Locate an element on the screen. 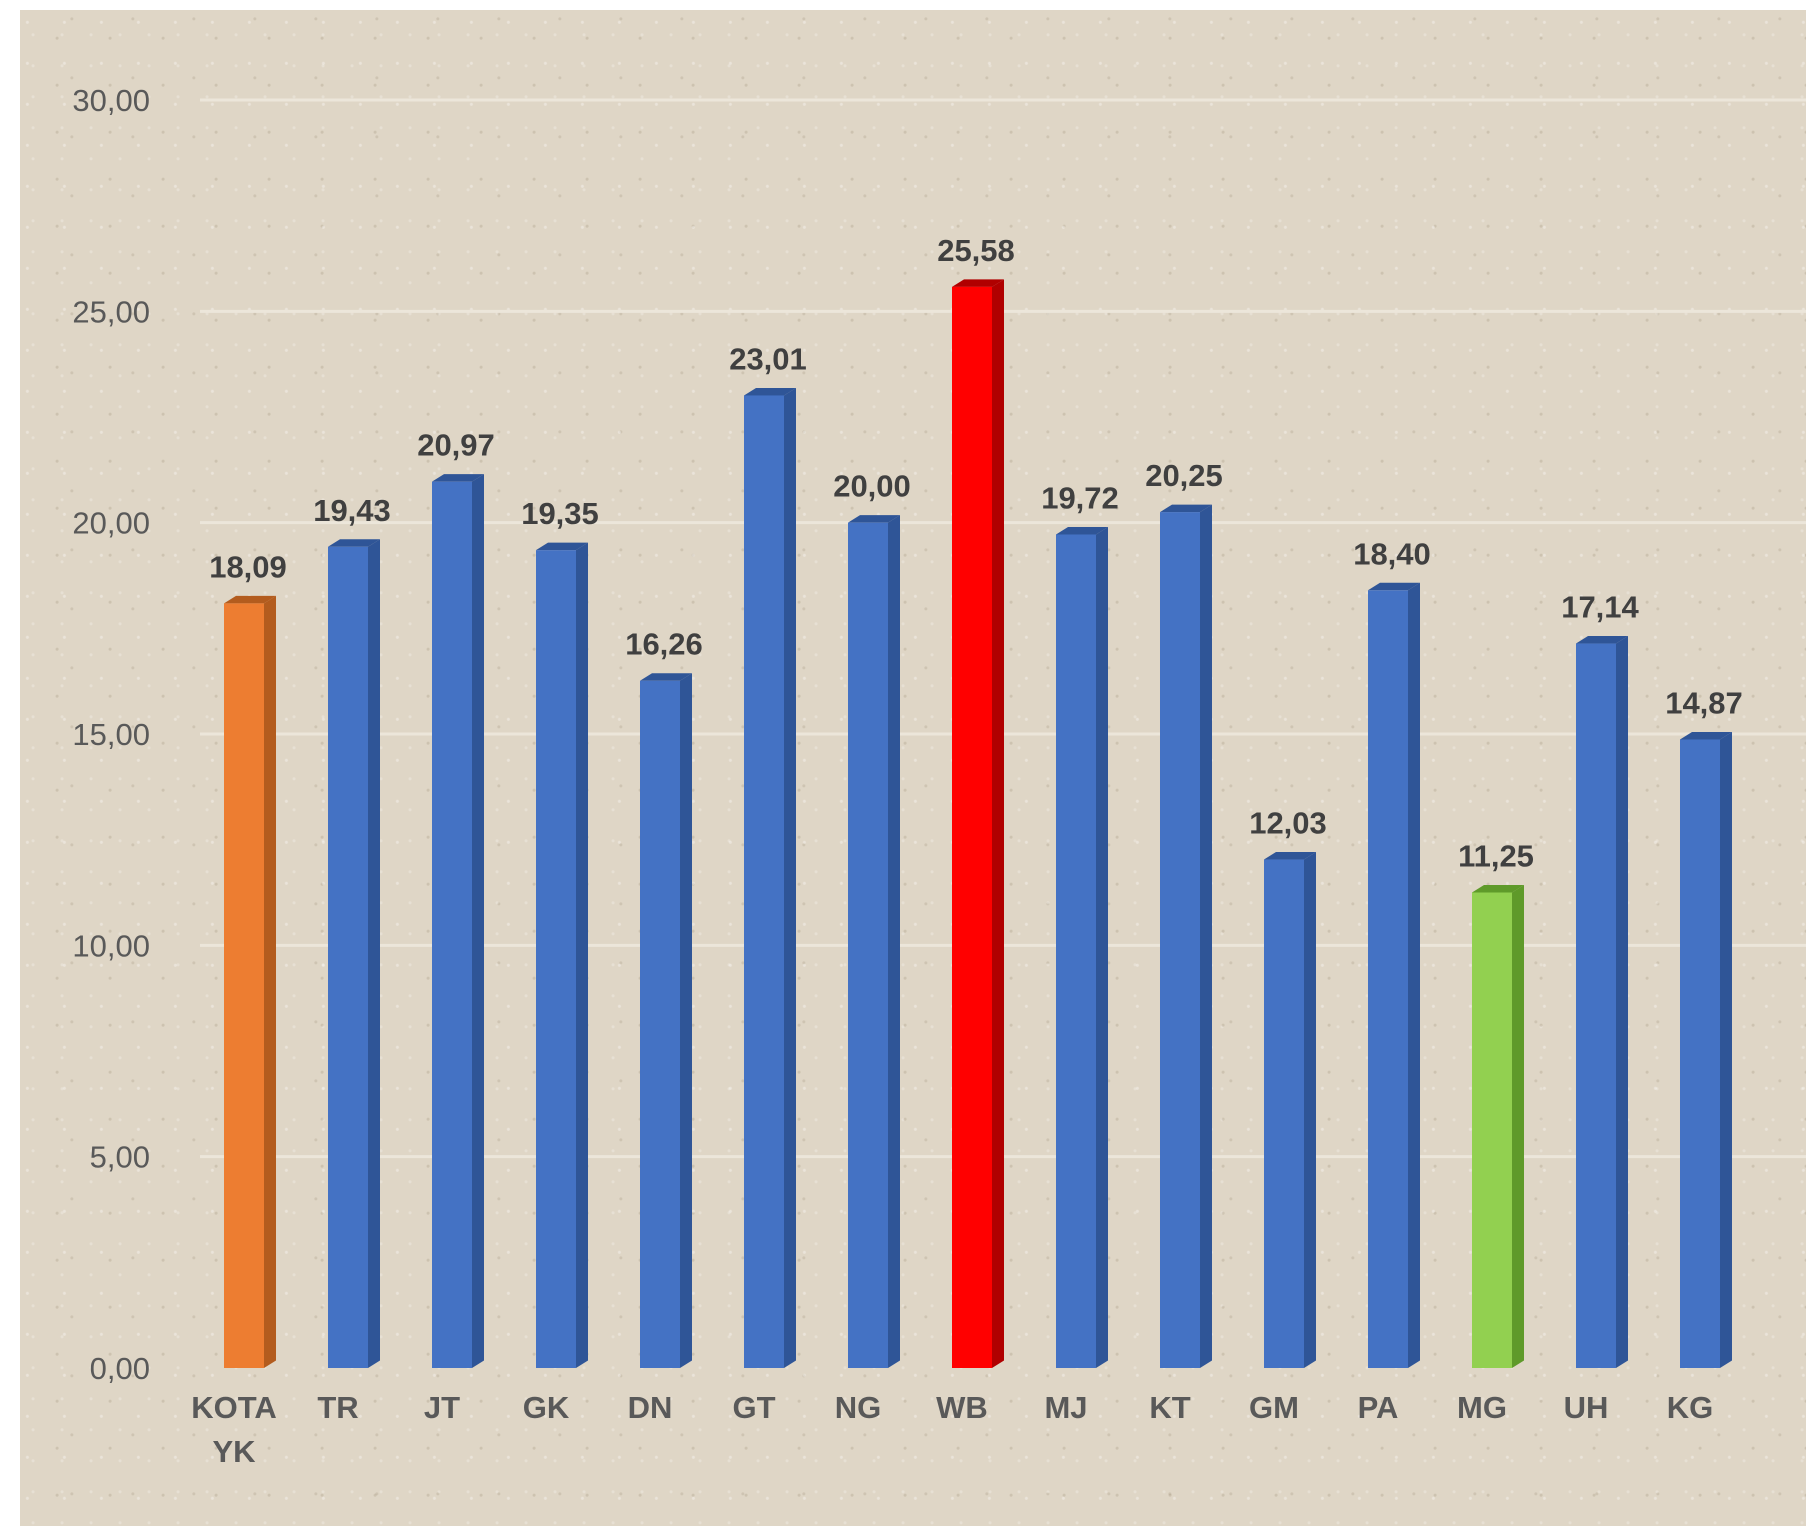  category-label: TR is located at coordinates (337, 1407).